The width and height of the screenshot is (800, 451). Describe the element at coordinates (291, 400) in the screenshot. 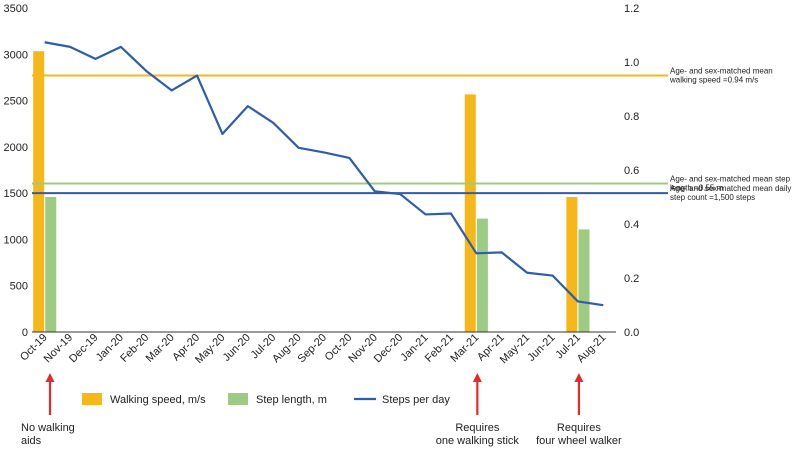

I see `legend-label-1: Step length, m` at that location.